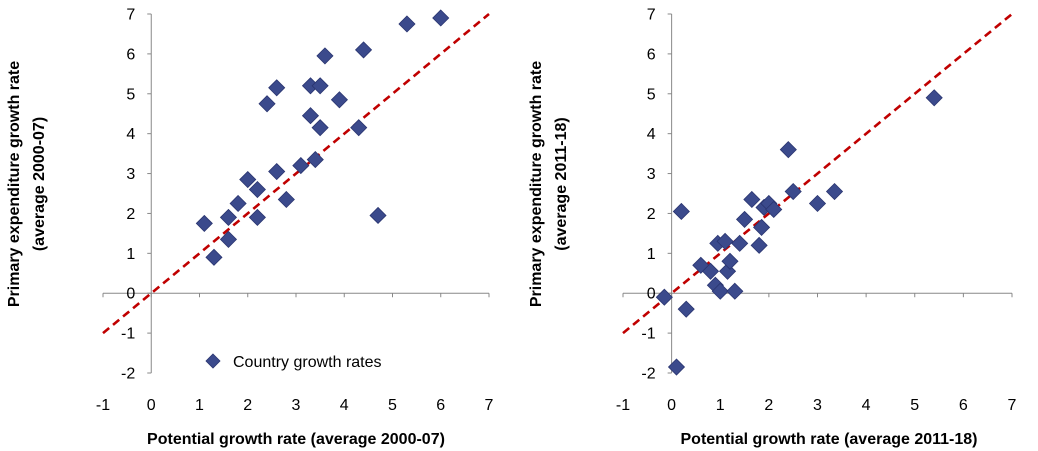 The image size is (1038, 451). I want to click on legend: Country growth rates, so click(293, 362).